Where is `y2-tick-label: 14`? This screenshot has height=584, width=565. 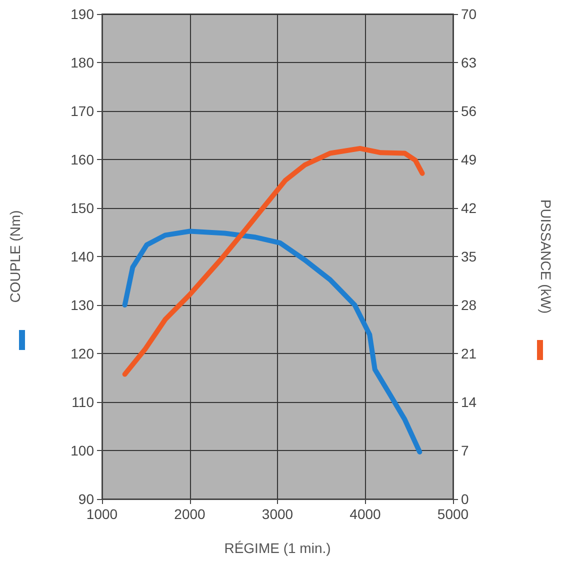
y2-tick-label: 14 is located at coordinates (469, 402).